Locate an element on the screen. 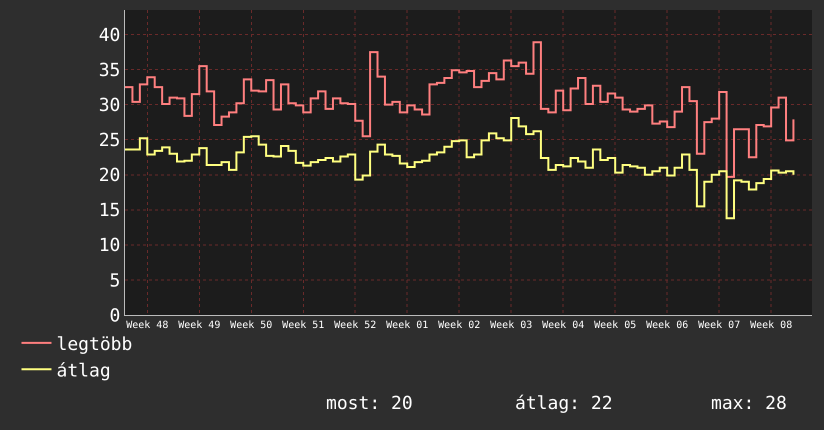 The height and width of the screenshot is (430, 824). x-tick-label: Week 05 is located at coordinates (615, 325).